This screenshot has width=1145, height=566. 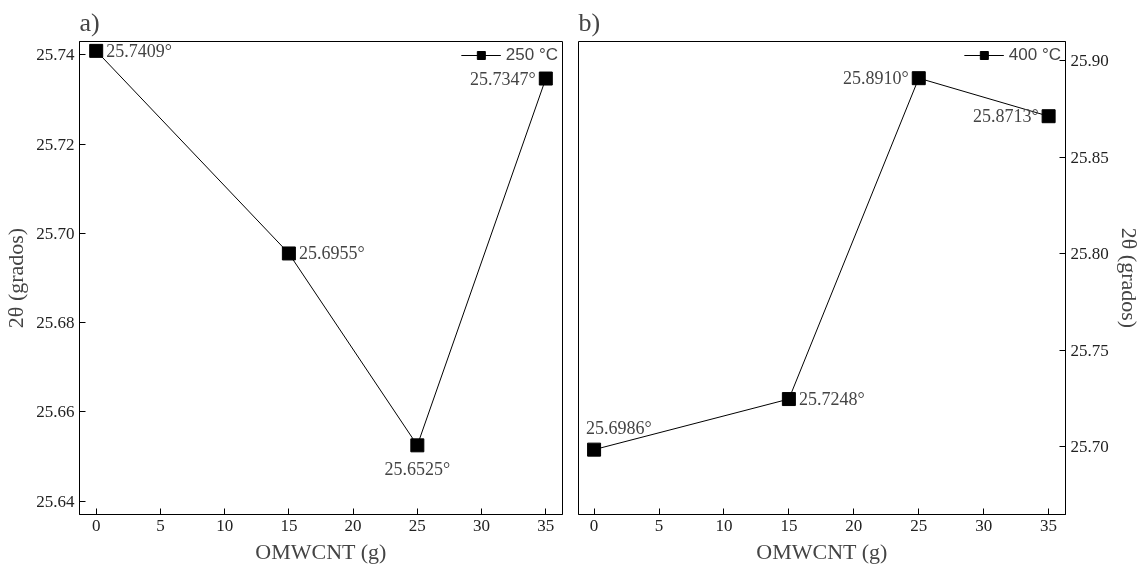 What do you see at coordinates (1089, 350) in the screenshot?
I see `y2-tick-label: 25.75` at bounding box center [1089, 350].